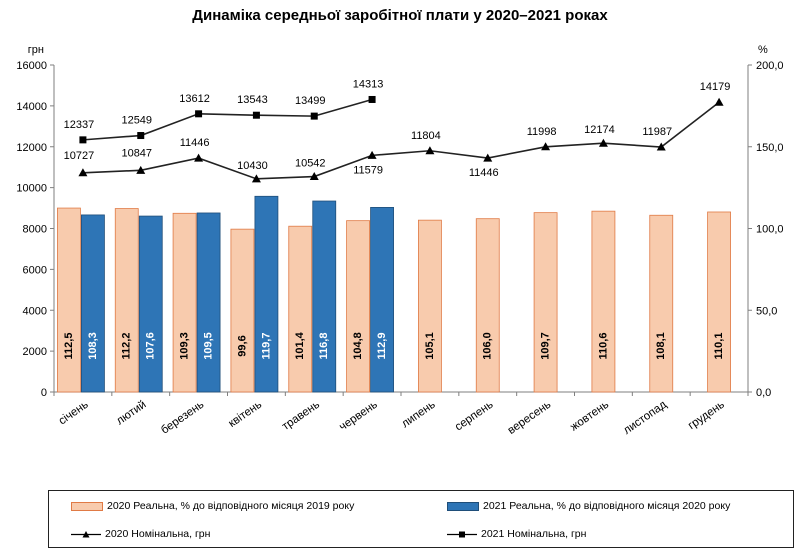  Describe the element at coordinates (301, 416) in the screenshot. I see `x-tick-label: травень` at that location.